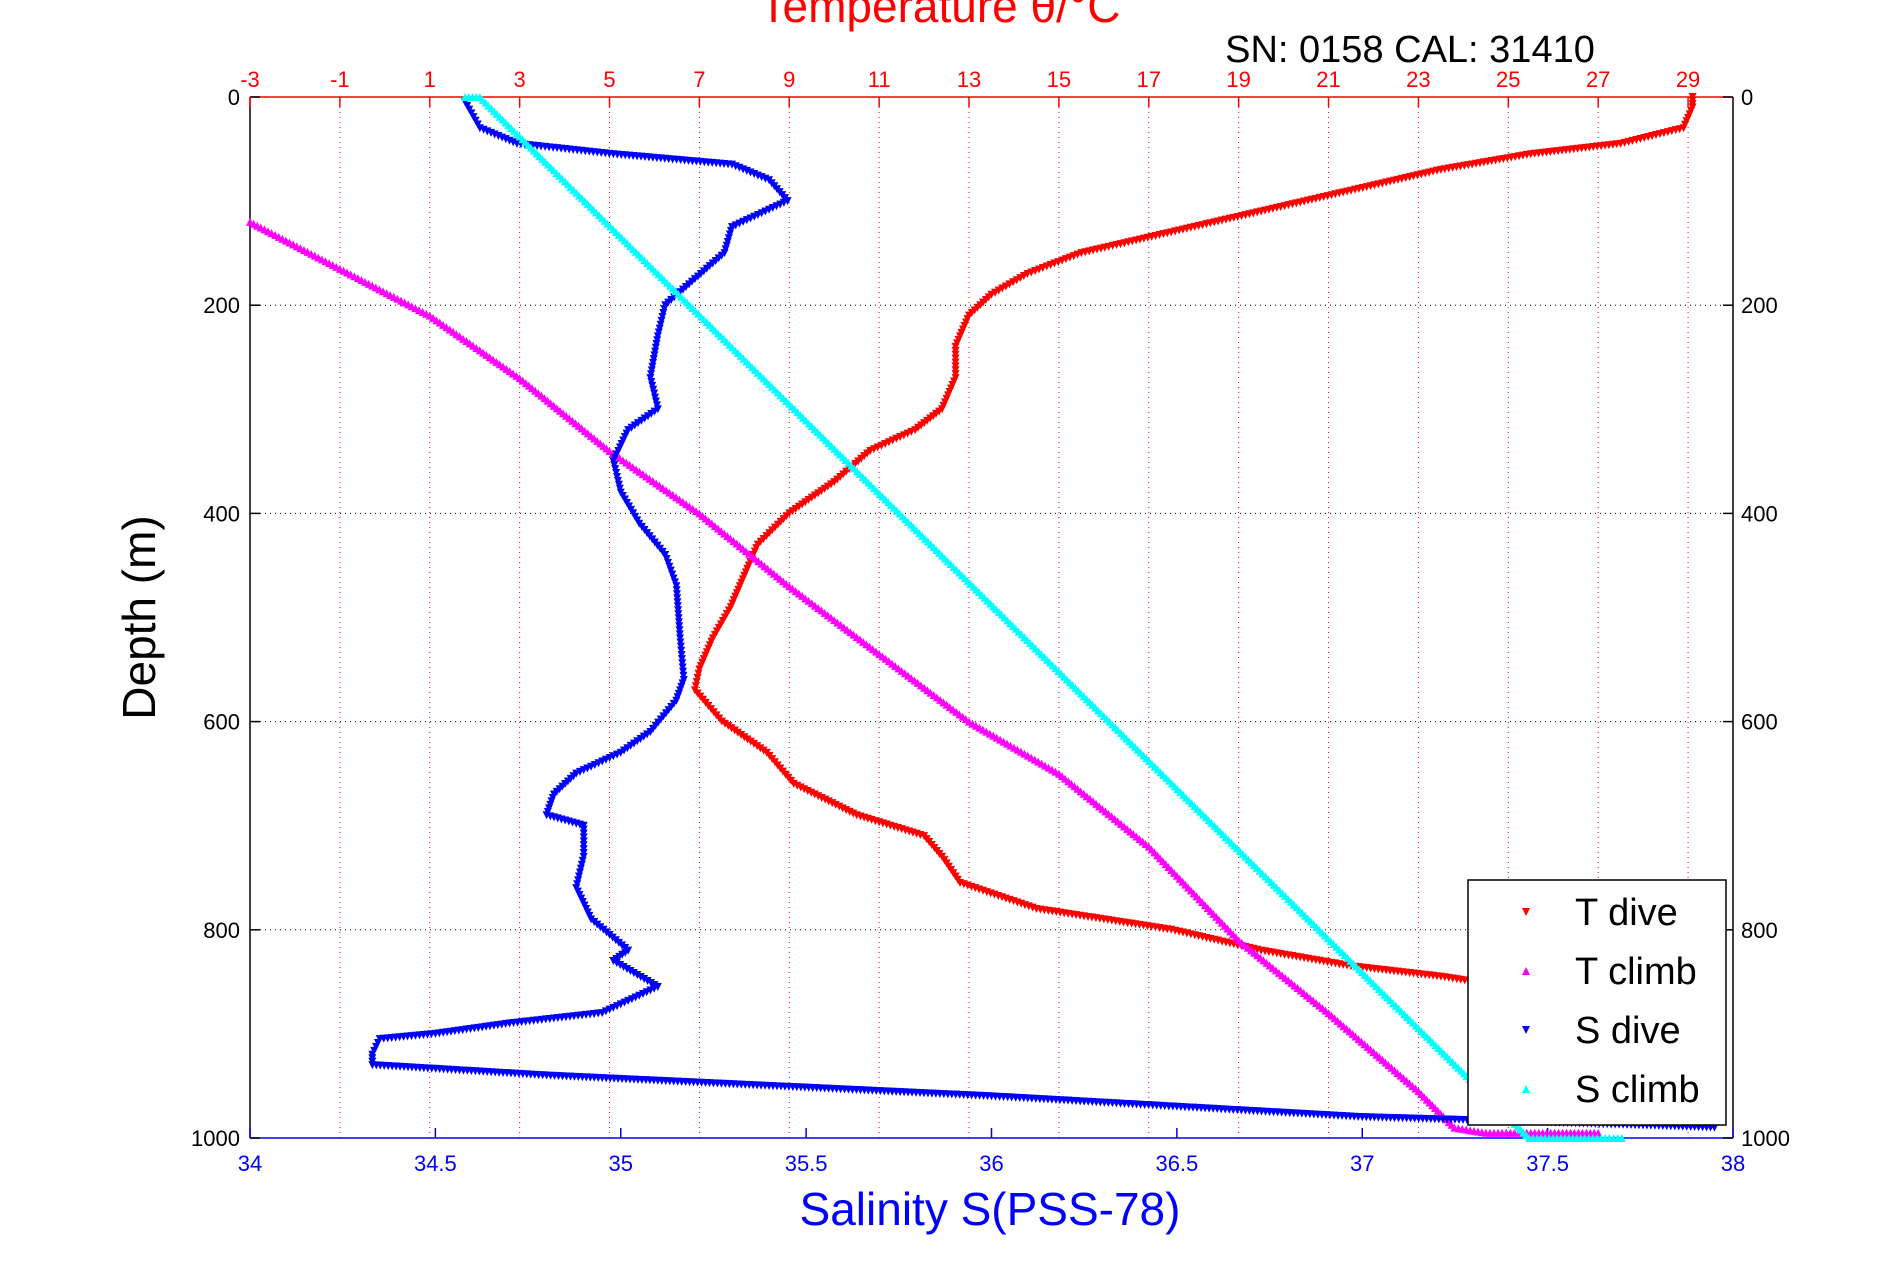 Image resolution: width=1891 pixels, height=1262 pixels. I want to click on legend-item: T dive, so click(1600, 913).